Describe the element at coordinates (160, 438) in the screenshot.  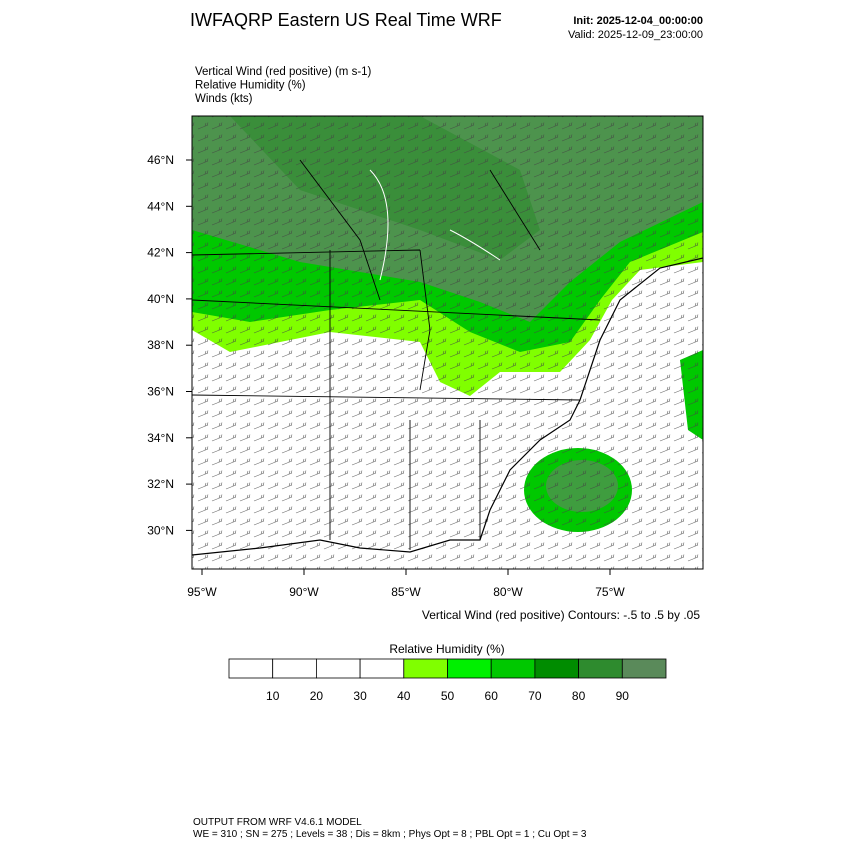
I see `lat-label: 34°N` at that location.